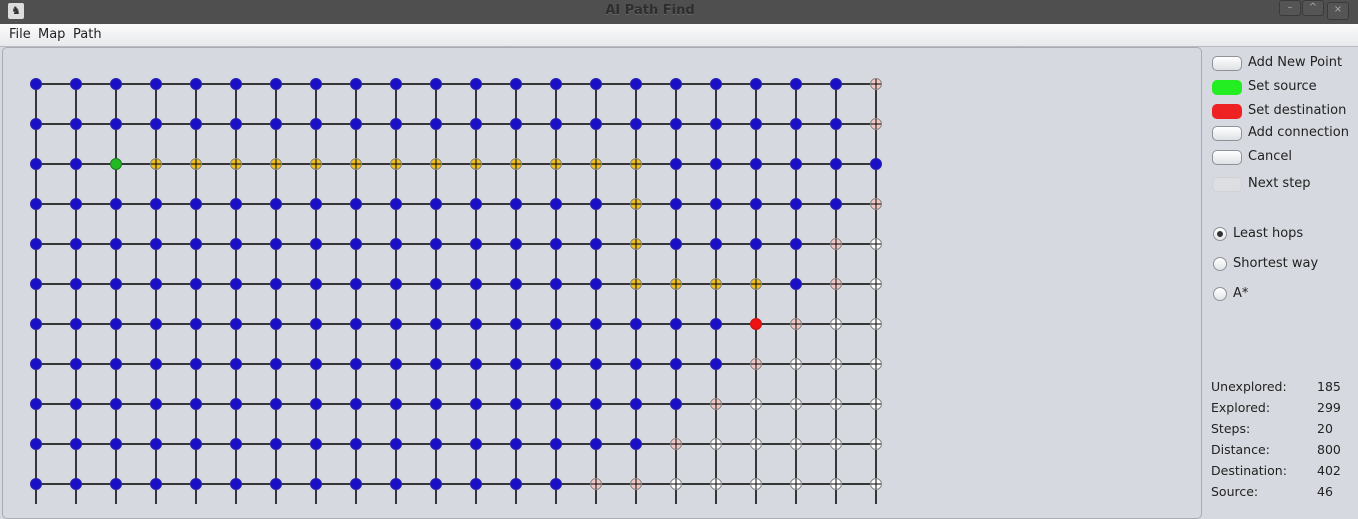 The image size is (1358, 519). Describe the element at coordinates (1268, 233) in the screenshot. I see `label-least-hops: Least hops` at that location.